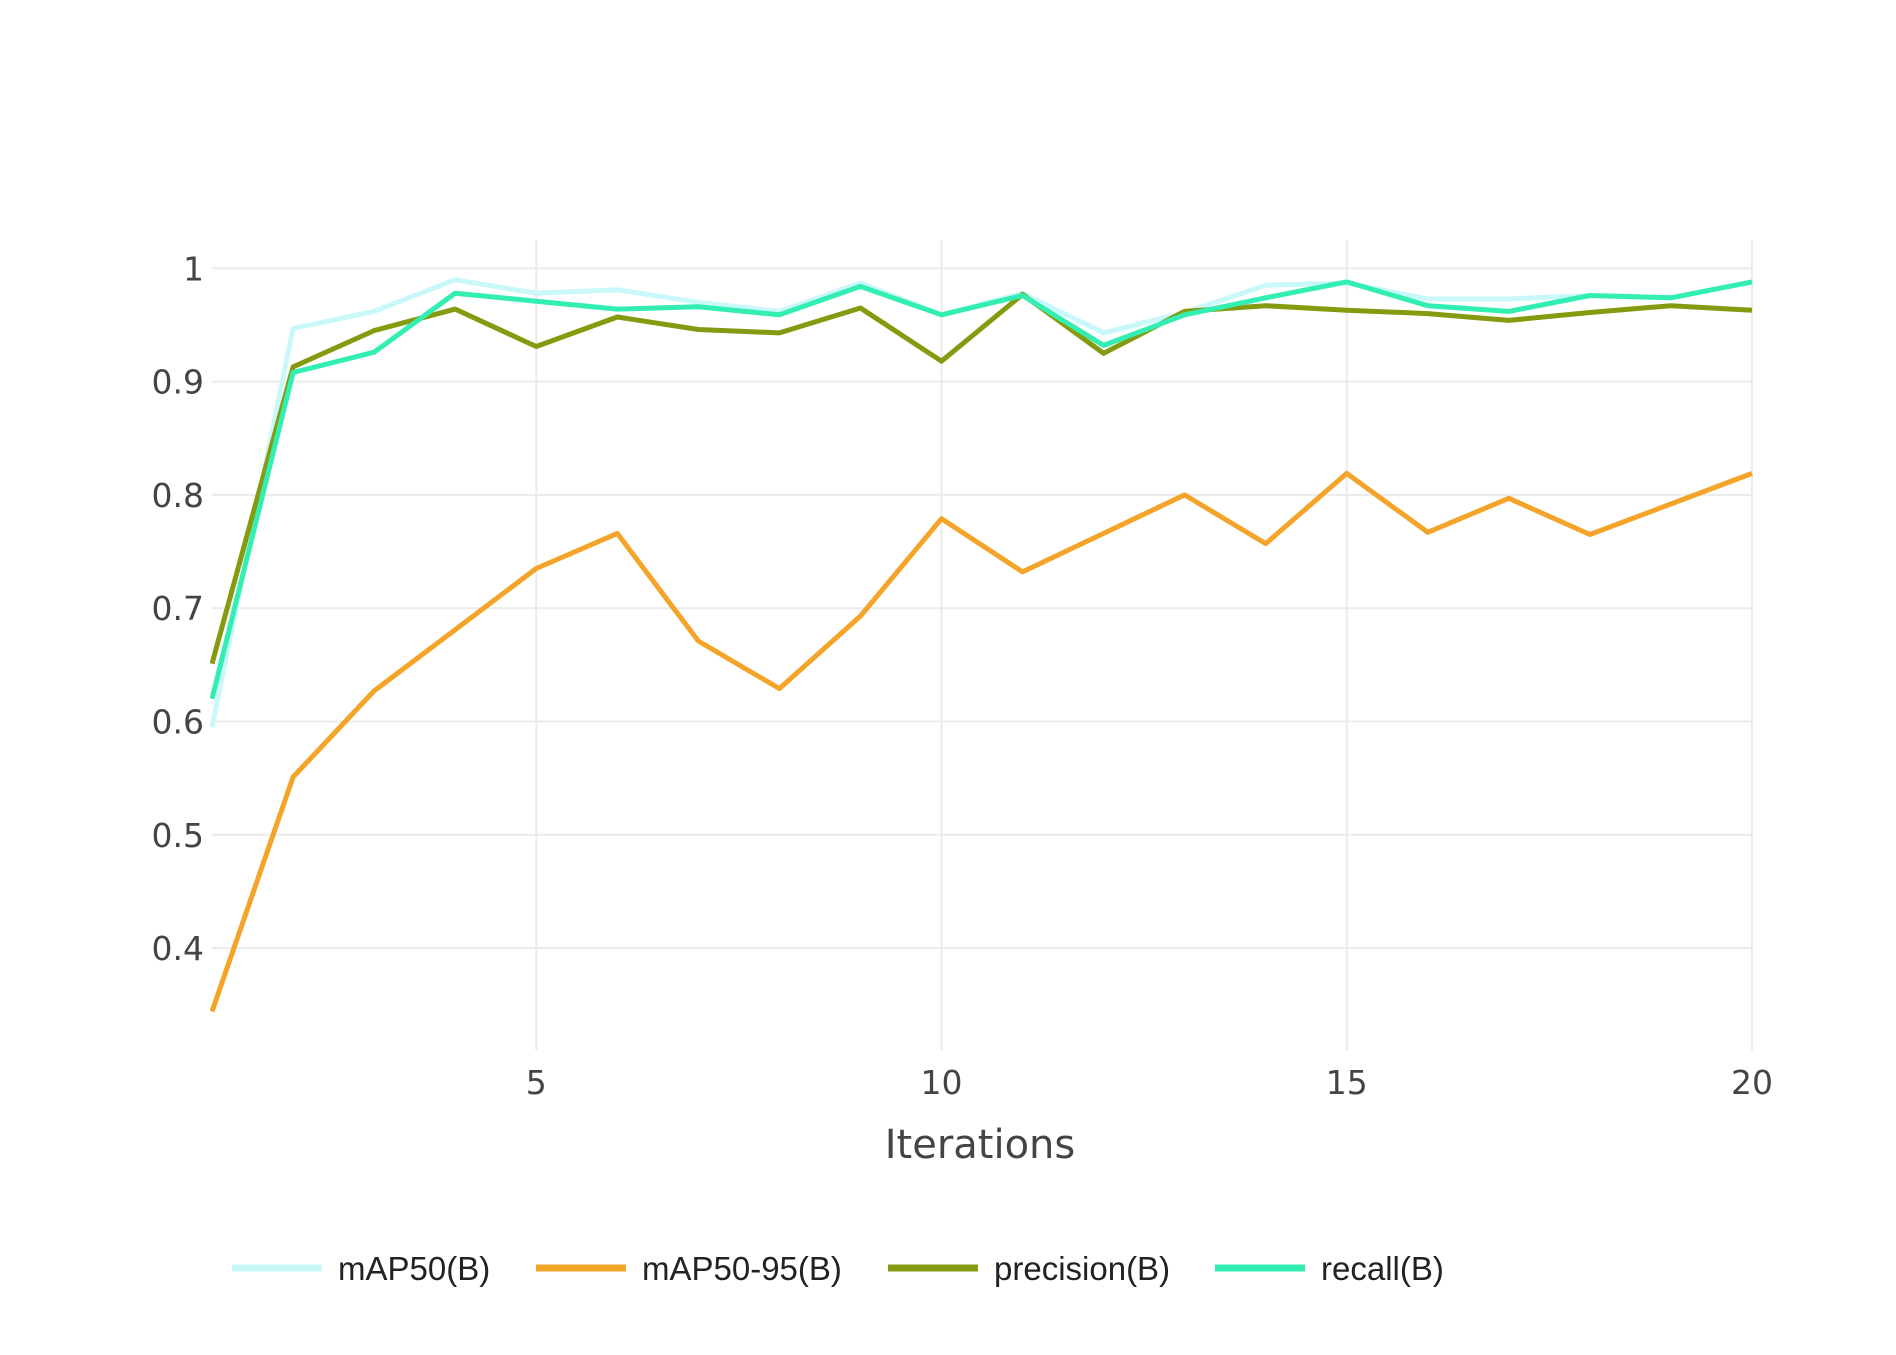 The width and height of the screenshot is (1896, 1355). Describe the element at coordinates (742, 1268) in the screenshot. I see `legend-label: mAP50-95(B)` at that location.